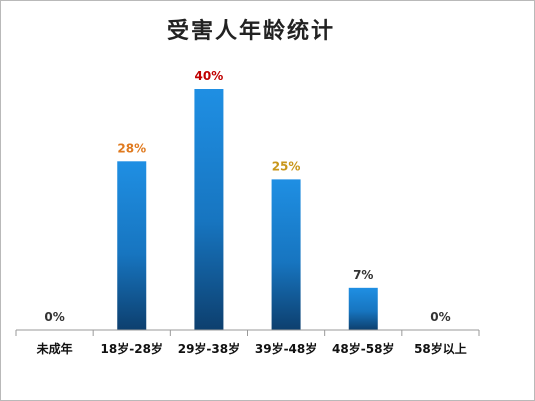 The width and height of the screenshot is (535, 401). What do you see at coordinates (250, 31) in the screenshot?
I see `chart-title: 受害人年龄统计` at bounding box center [250, 31].